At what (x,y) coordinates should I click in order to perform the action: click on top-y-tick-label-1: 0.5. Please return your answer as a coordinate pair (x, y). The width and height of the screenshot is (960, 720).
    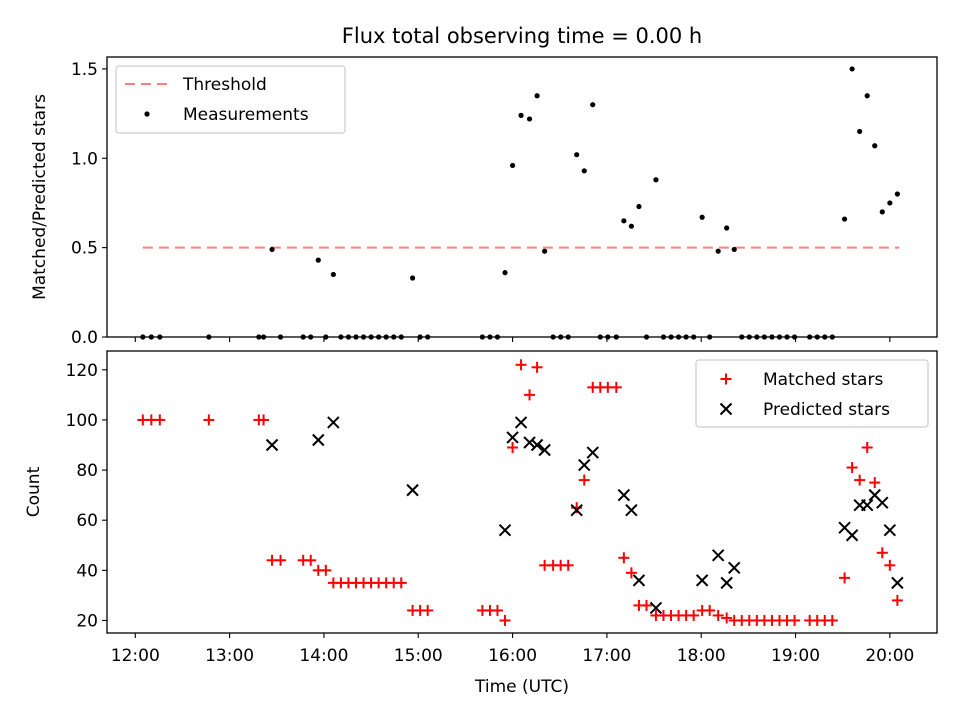
    Looking at the image, I should click on (84, 249).